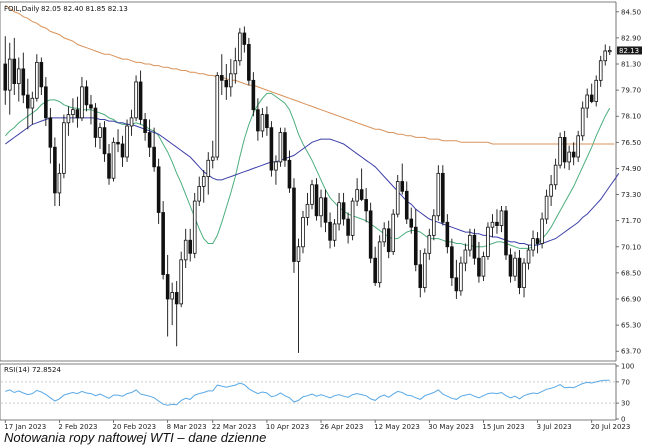  What do you see at coordinates (451, 427) in the screenshot?
I see `time-tick-label: 30 May 2023` at bounding box center [451, 427].